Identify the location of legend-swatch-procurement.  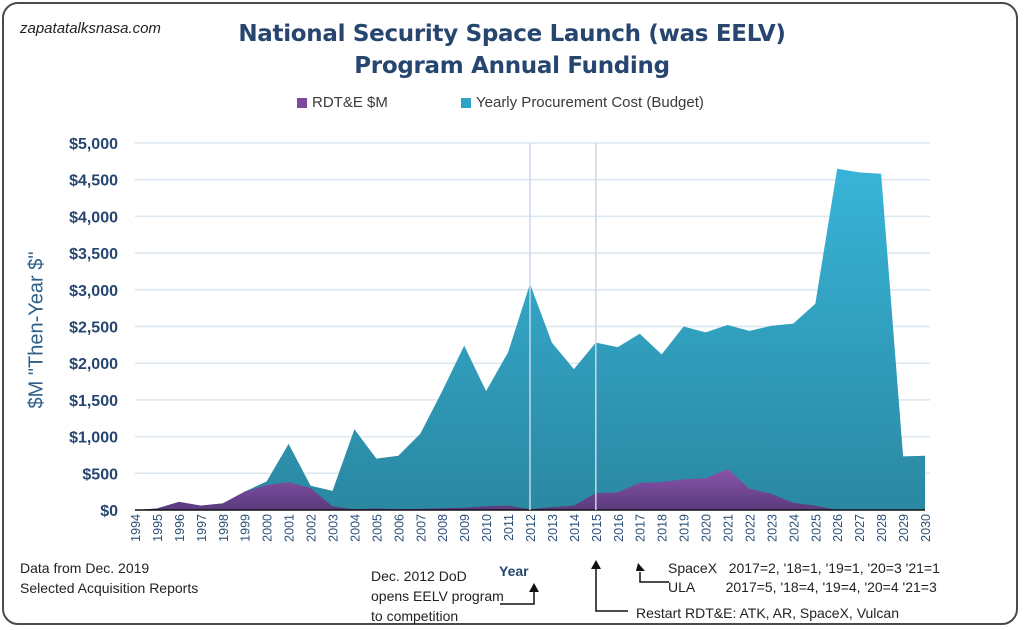
(466, 102).